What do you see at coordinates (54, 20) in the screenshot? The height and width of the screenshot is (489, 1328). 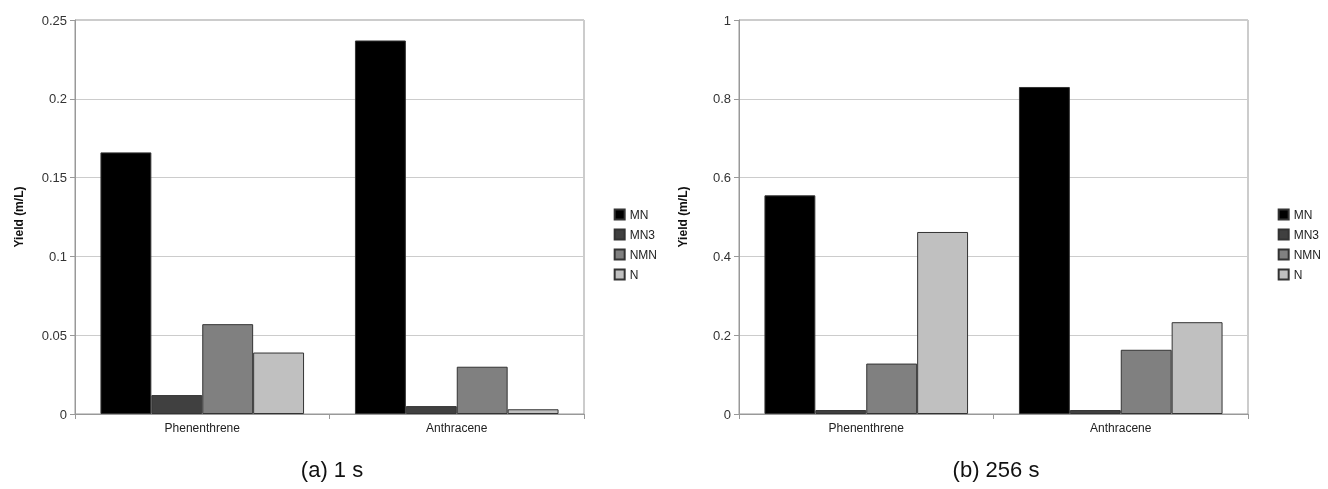 I see `y-tick-label: 0.25` at bounding box center [54, 20].